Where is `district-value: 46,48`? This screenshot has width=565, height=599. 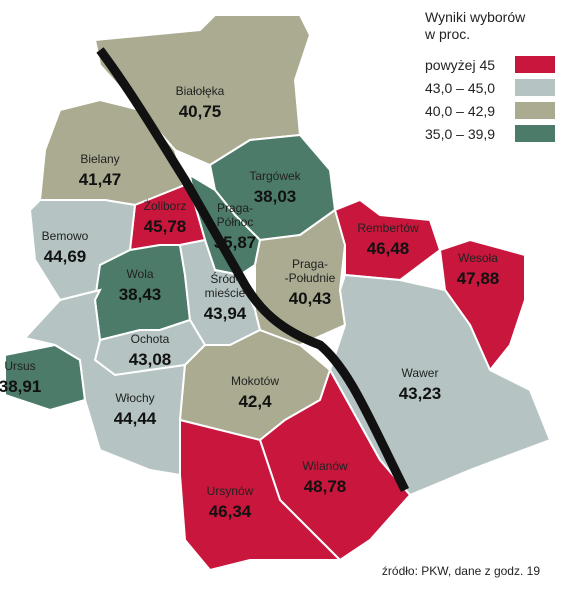
district-value: 46,48 is located at coordinates (388, 248).